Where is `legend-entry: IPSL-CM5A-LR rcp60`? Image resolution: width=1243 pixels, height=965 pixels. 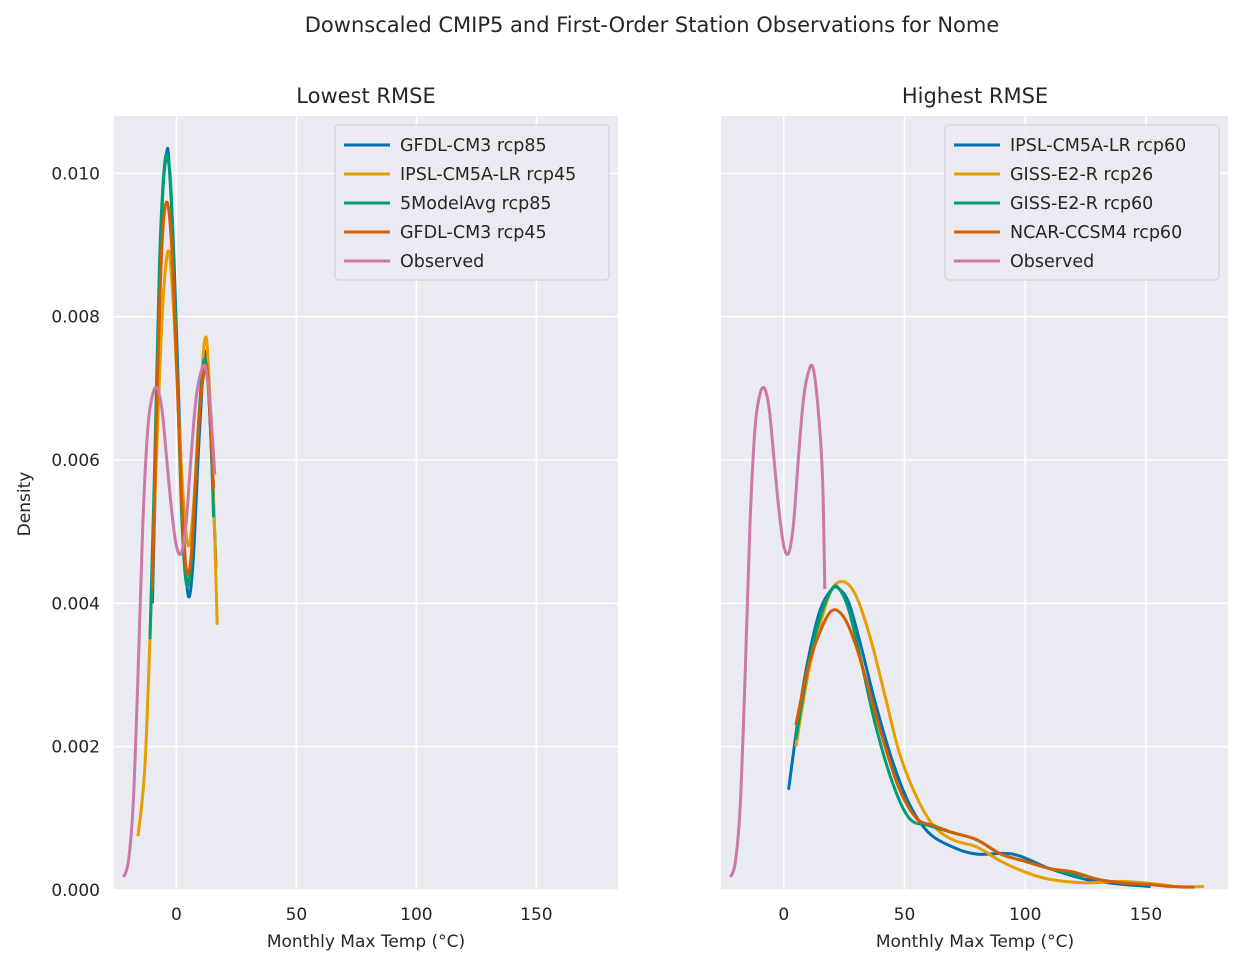 legend-entry: IPSL-CM5A-LR rcp60 is located at coordinates (1098, 146).